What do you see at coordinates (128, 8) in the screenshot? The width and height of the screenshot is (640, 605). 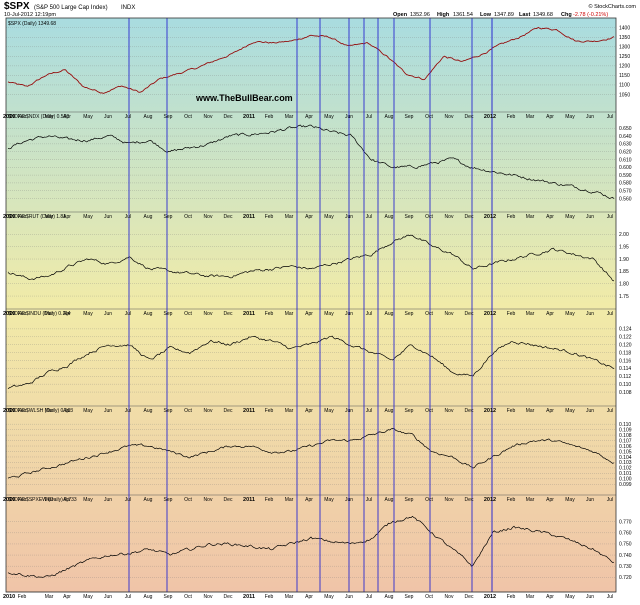 I see `exchange-name: INDX` at bounding box center [128, 8].